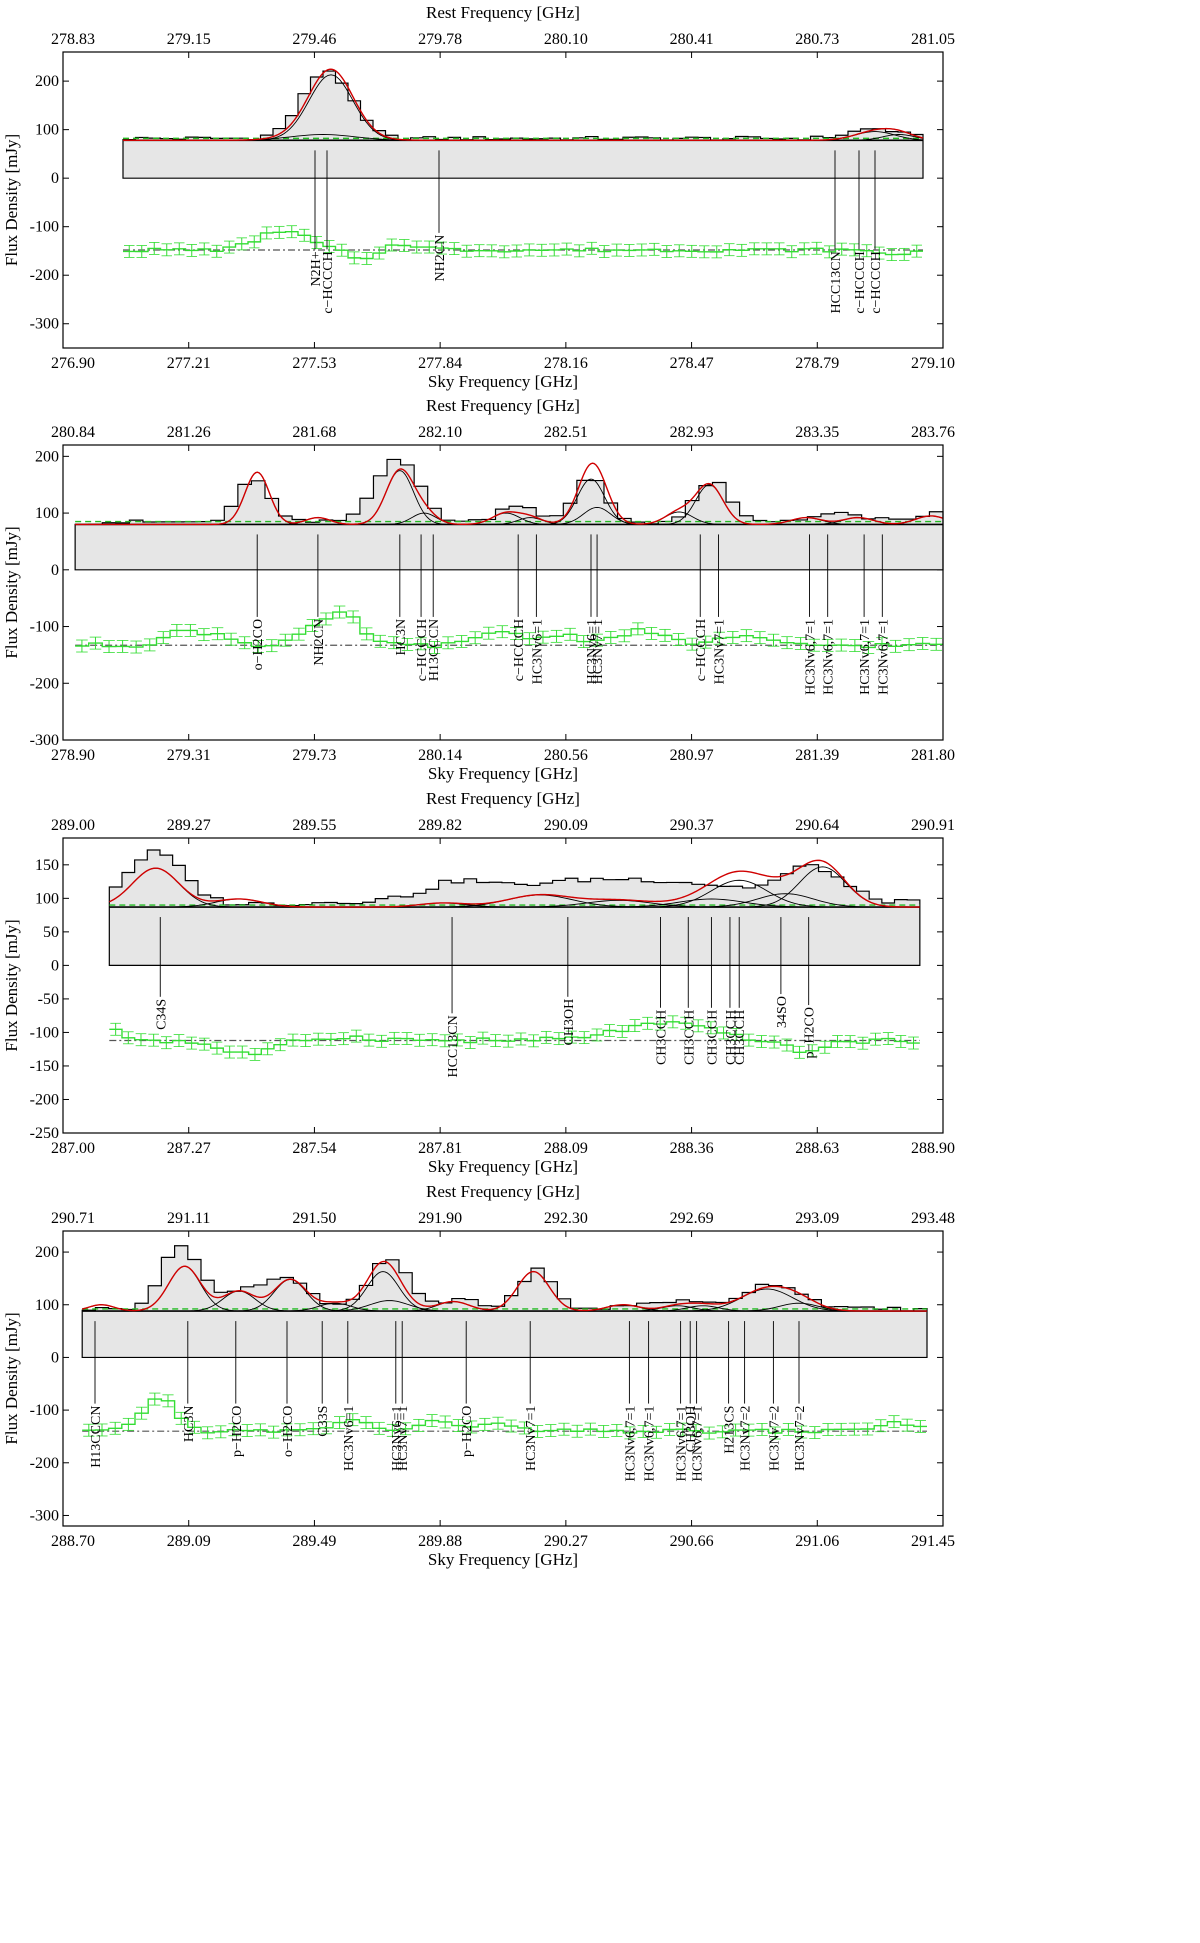 The width and height of the screenshot is (1200, 1943). What do you see at coordinates (73, 755) in the screenshot?
I see `sky-frequency-tick-label: 278.90` at bounding box center [73, 755].